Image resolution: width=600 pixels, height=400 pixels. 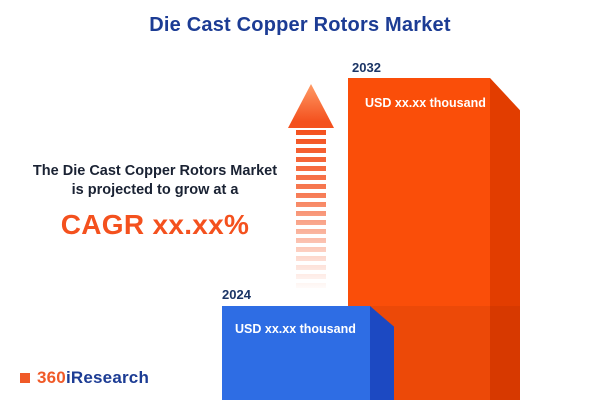 I want to click on growth-arrow-icon, so click(x=311, y=189).